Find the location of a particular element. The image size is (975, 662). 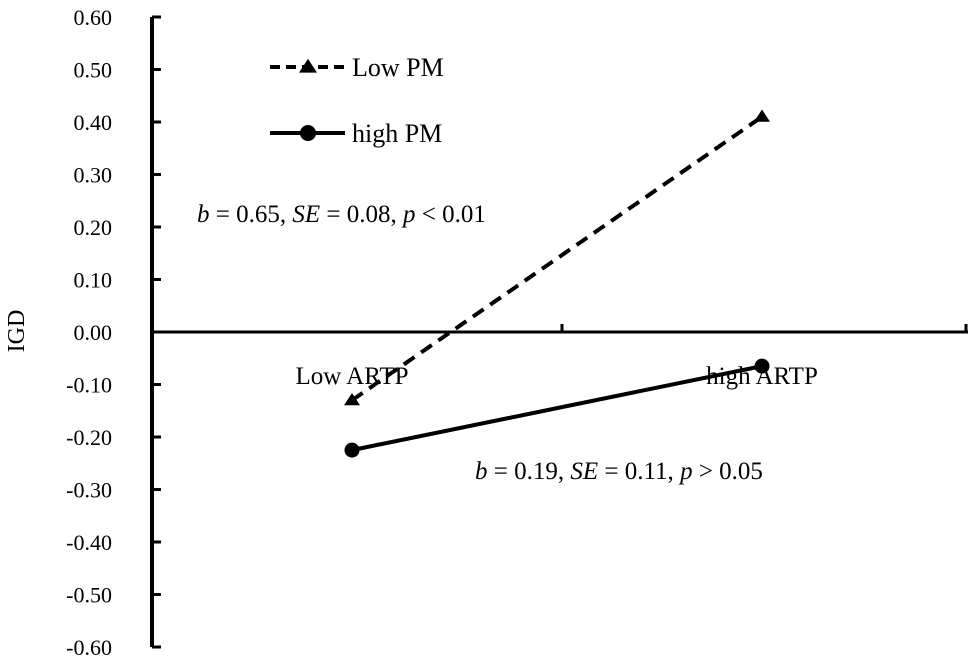

stat-value: = 0.19, is located at coordinates (529, 471).